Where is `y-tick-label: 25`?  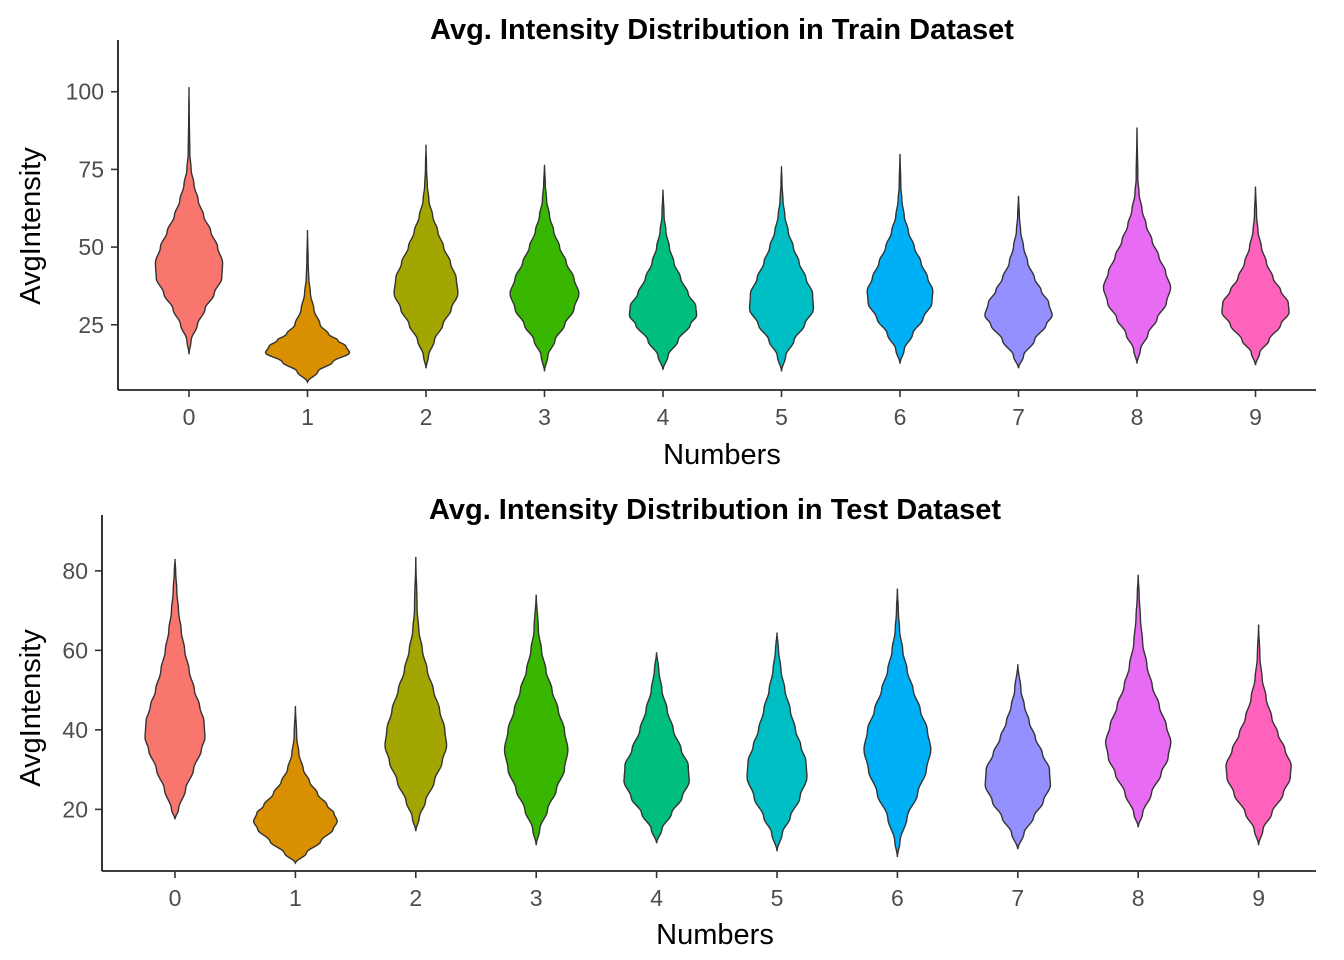 y-tick-label: 25 is located at coordinates (91, 325).